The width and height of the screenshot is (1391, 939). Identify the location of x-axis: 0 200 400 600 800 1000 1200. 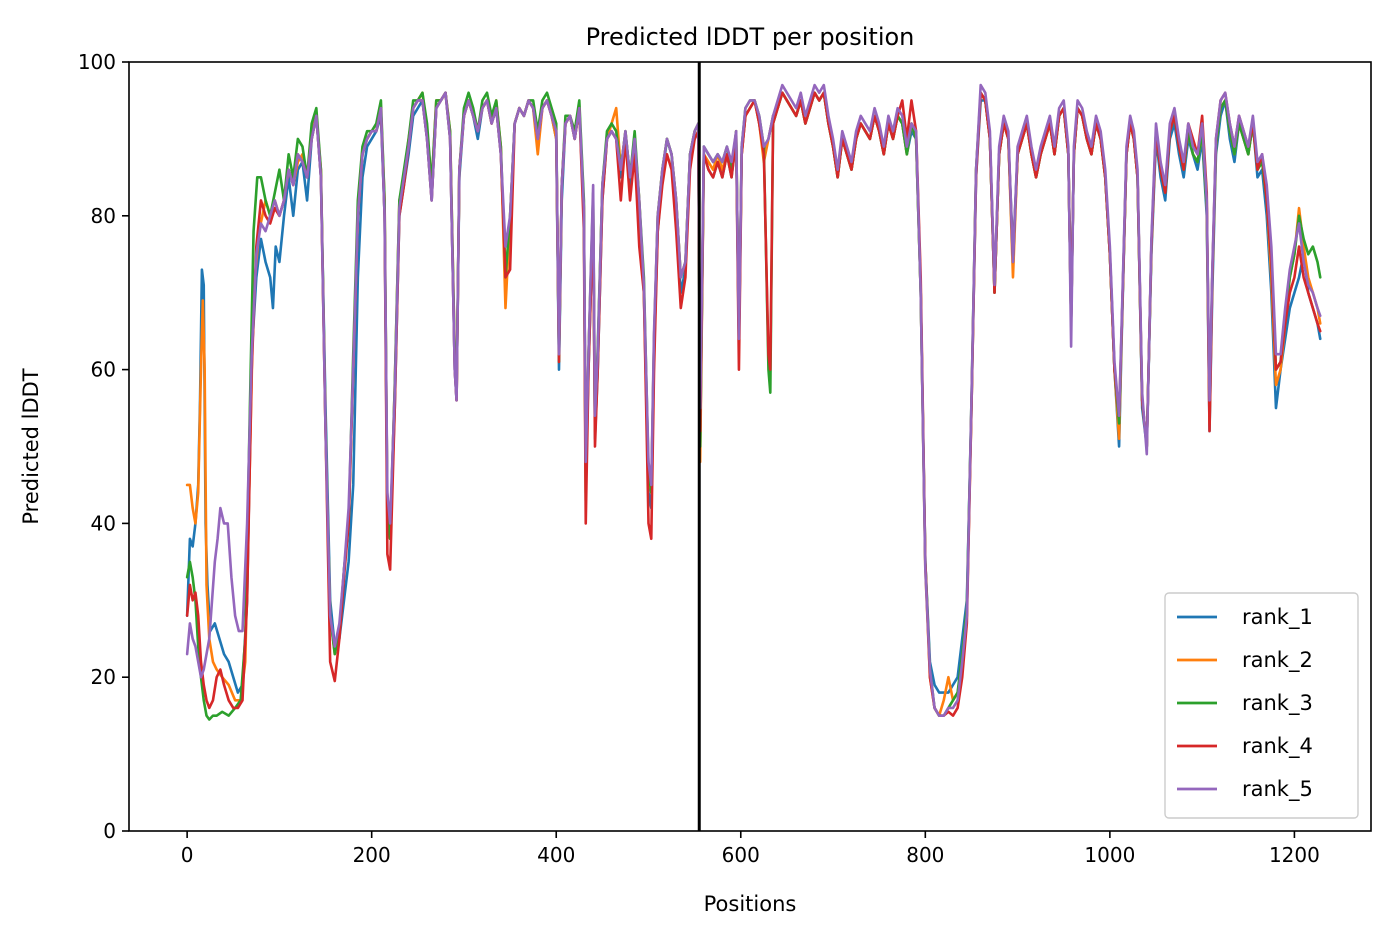
(750, 849).